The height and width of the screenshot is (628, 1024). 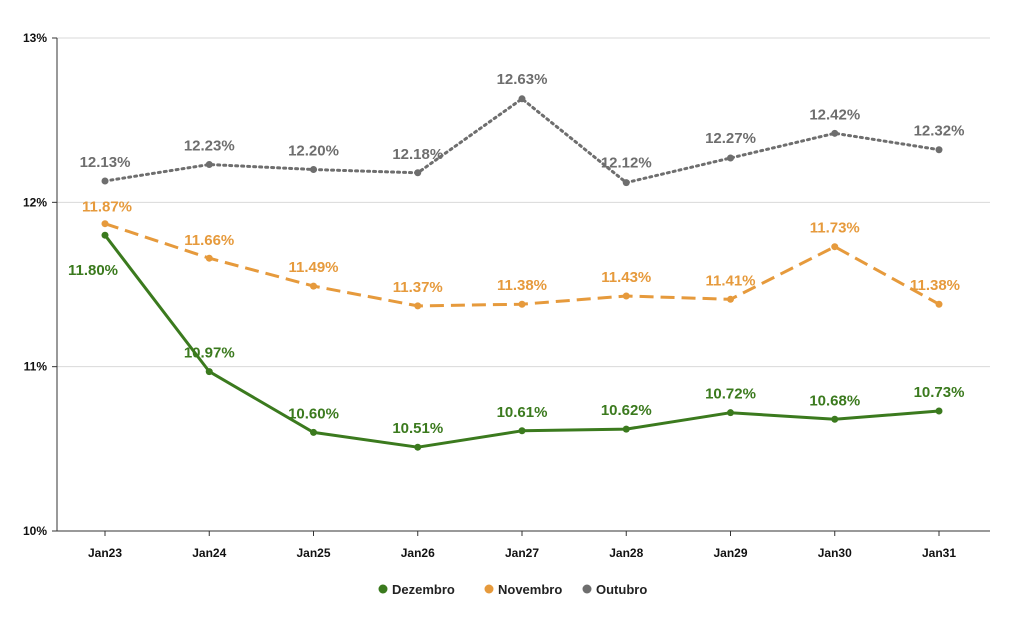 I want to click on series-line-outubro, so click(x=522, y=141).